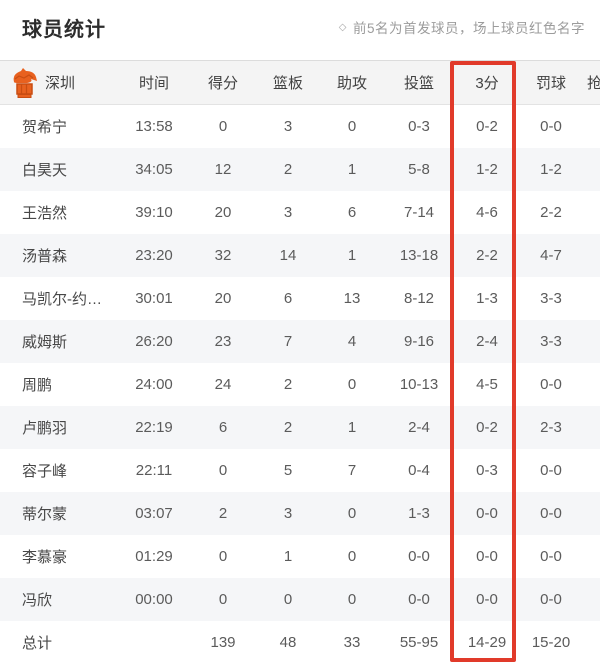 The image size is (600, 668). I want to click on team-header-cell: 深圳, so click(59, 83).